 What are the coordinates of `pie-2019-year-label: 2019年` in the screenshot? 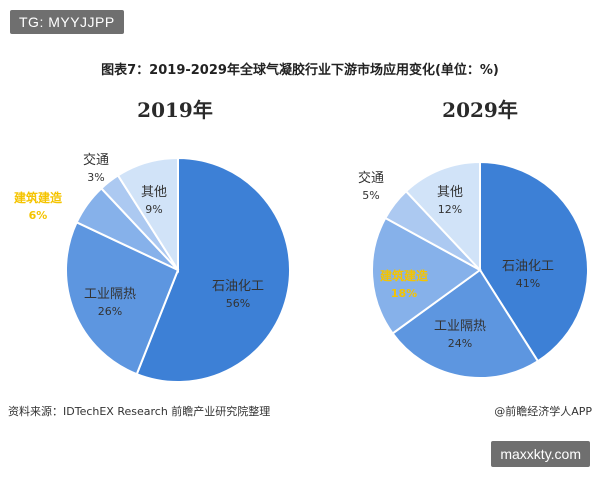 It's located at (175, 110).